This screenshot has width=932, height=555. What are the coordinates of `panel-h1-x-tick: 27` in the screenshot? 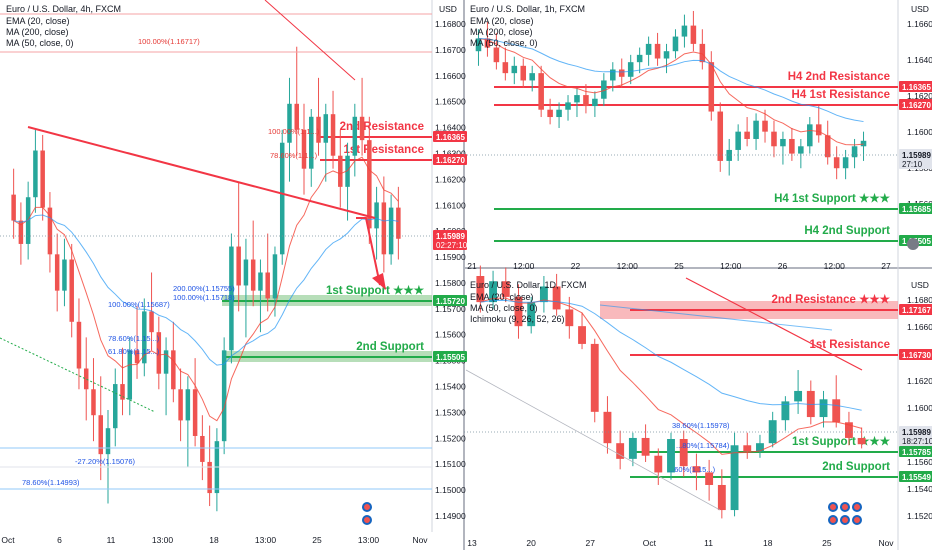 It's located at (886, 266).